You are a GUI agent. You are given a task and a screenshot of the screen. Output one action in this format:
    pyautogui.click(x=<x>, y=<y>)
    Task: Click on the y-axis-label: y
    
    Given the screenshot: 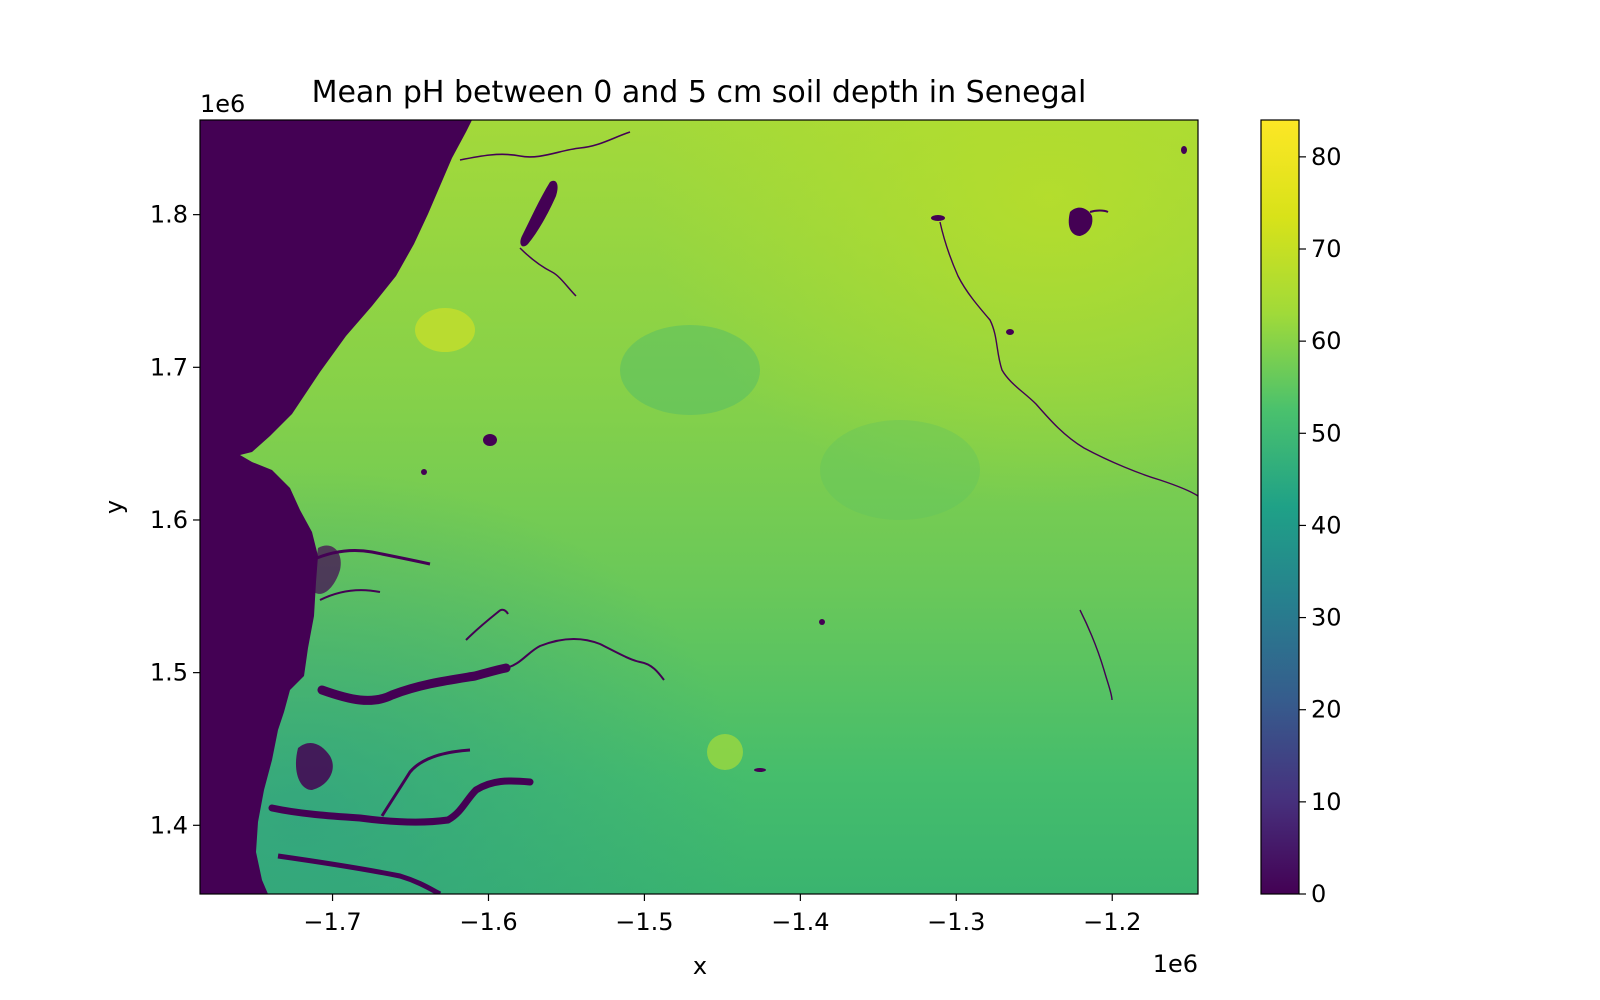 What is the action you would take?
    pyautogui.click(x=114, y=507)
    